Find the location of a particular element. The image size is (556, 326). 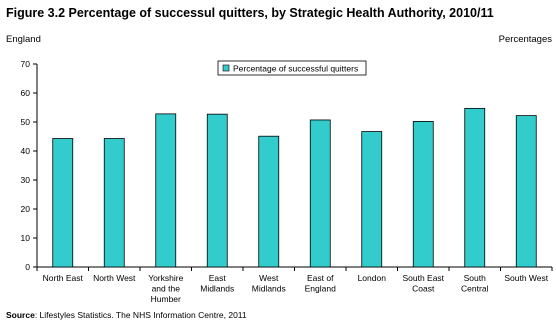

y-tick-label: 20 is located at coordinates (26, 209).